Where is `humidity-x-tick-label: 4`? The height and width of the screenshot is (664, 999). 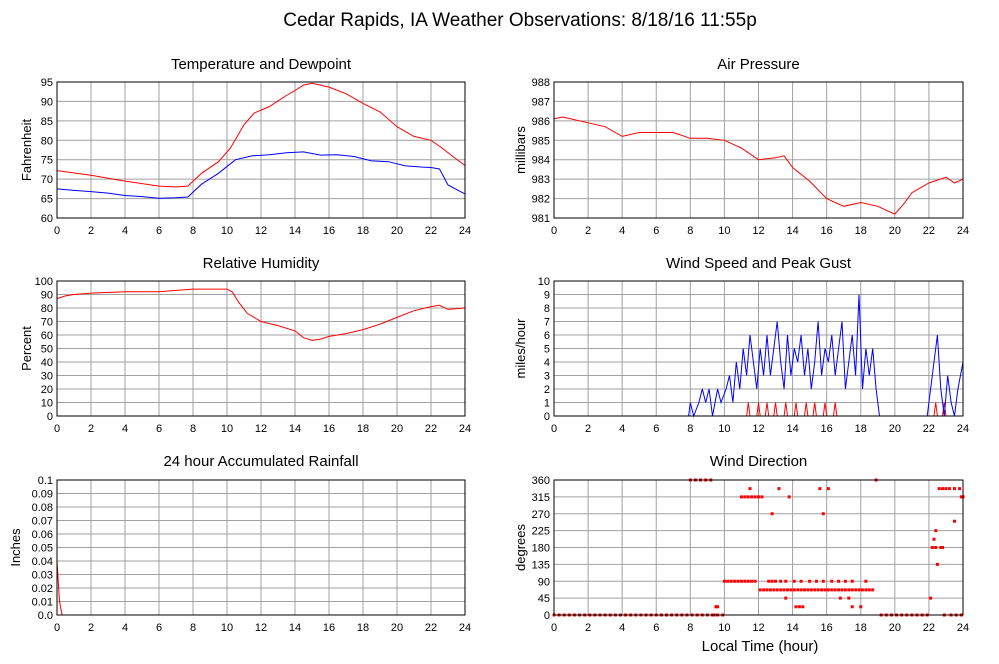
humidity-x-tick-label: 4 is located at coordinates (125, 429).